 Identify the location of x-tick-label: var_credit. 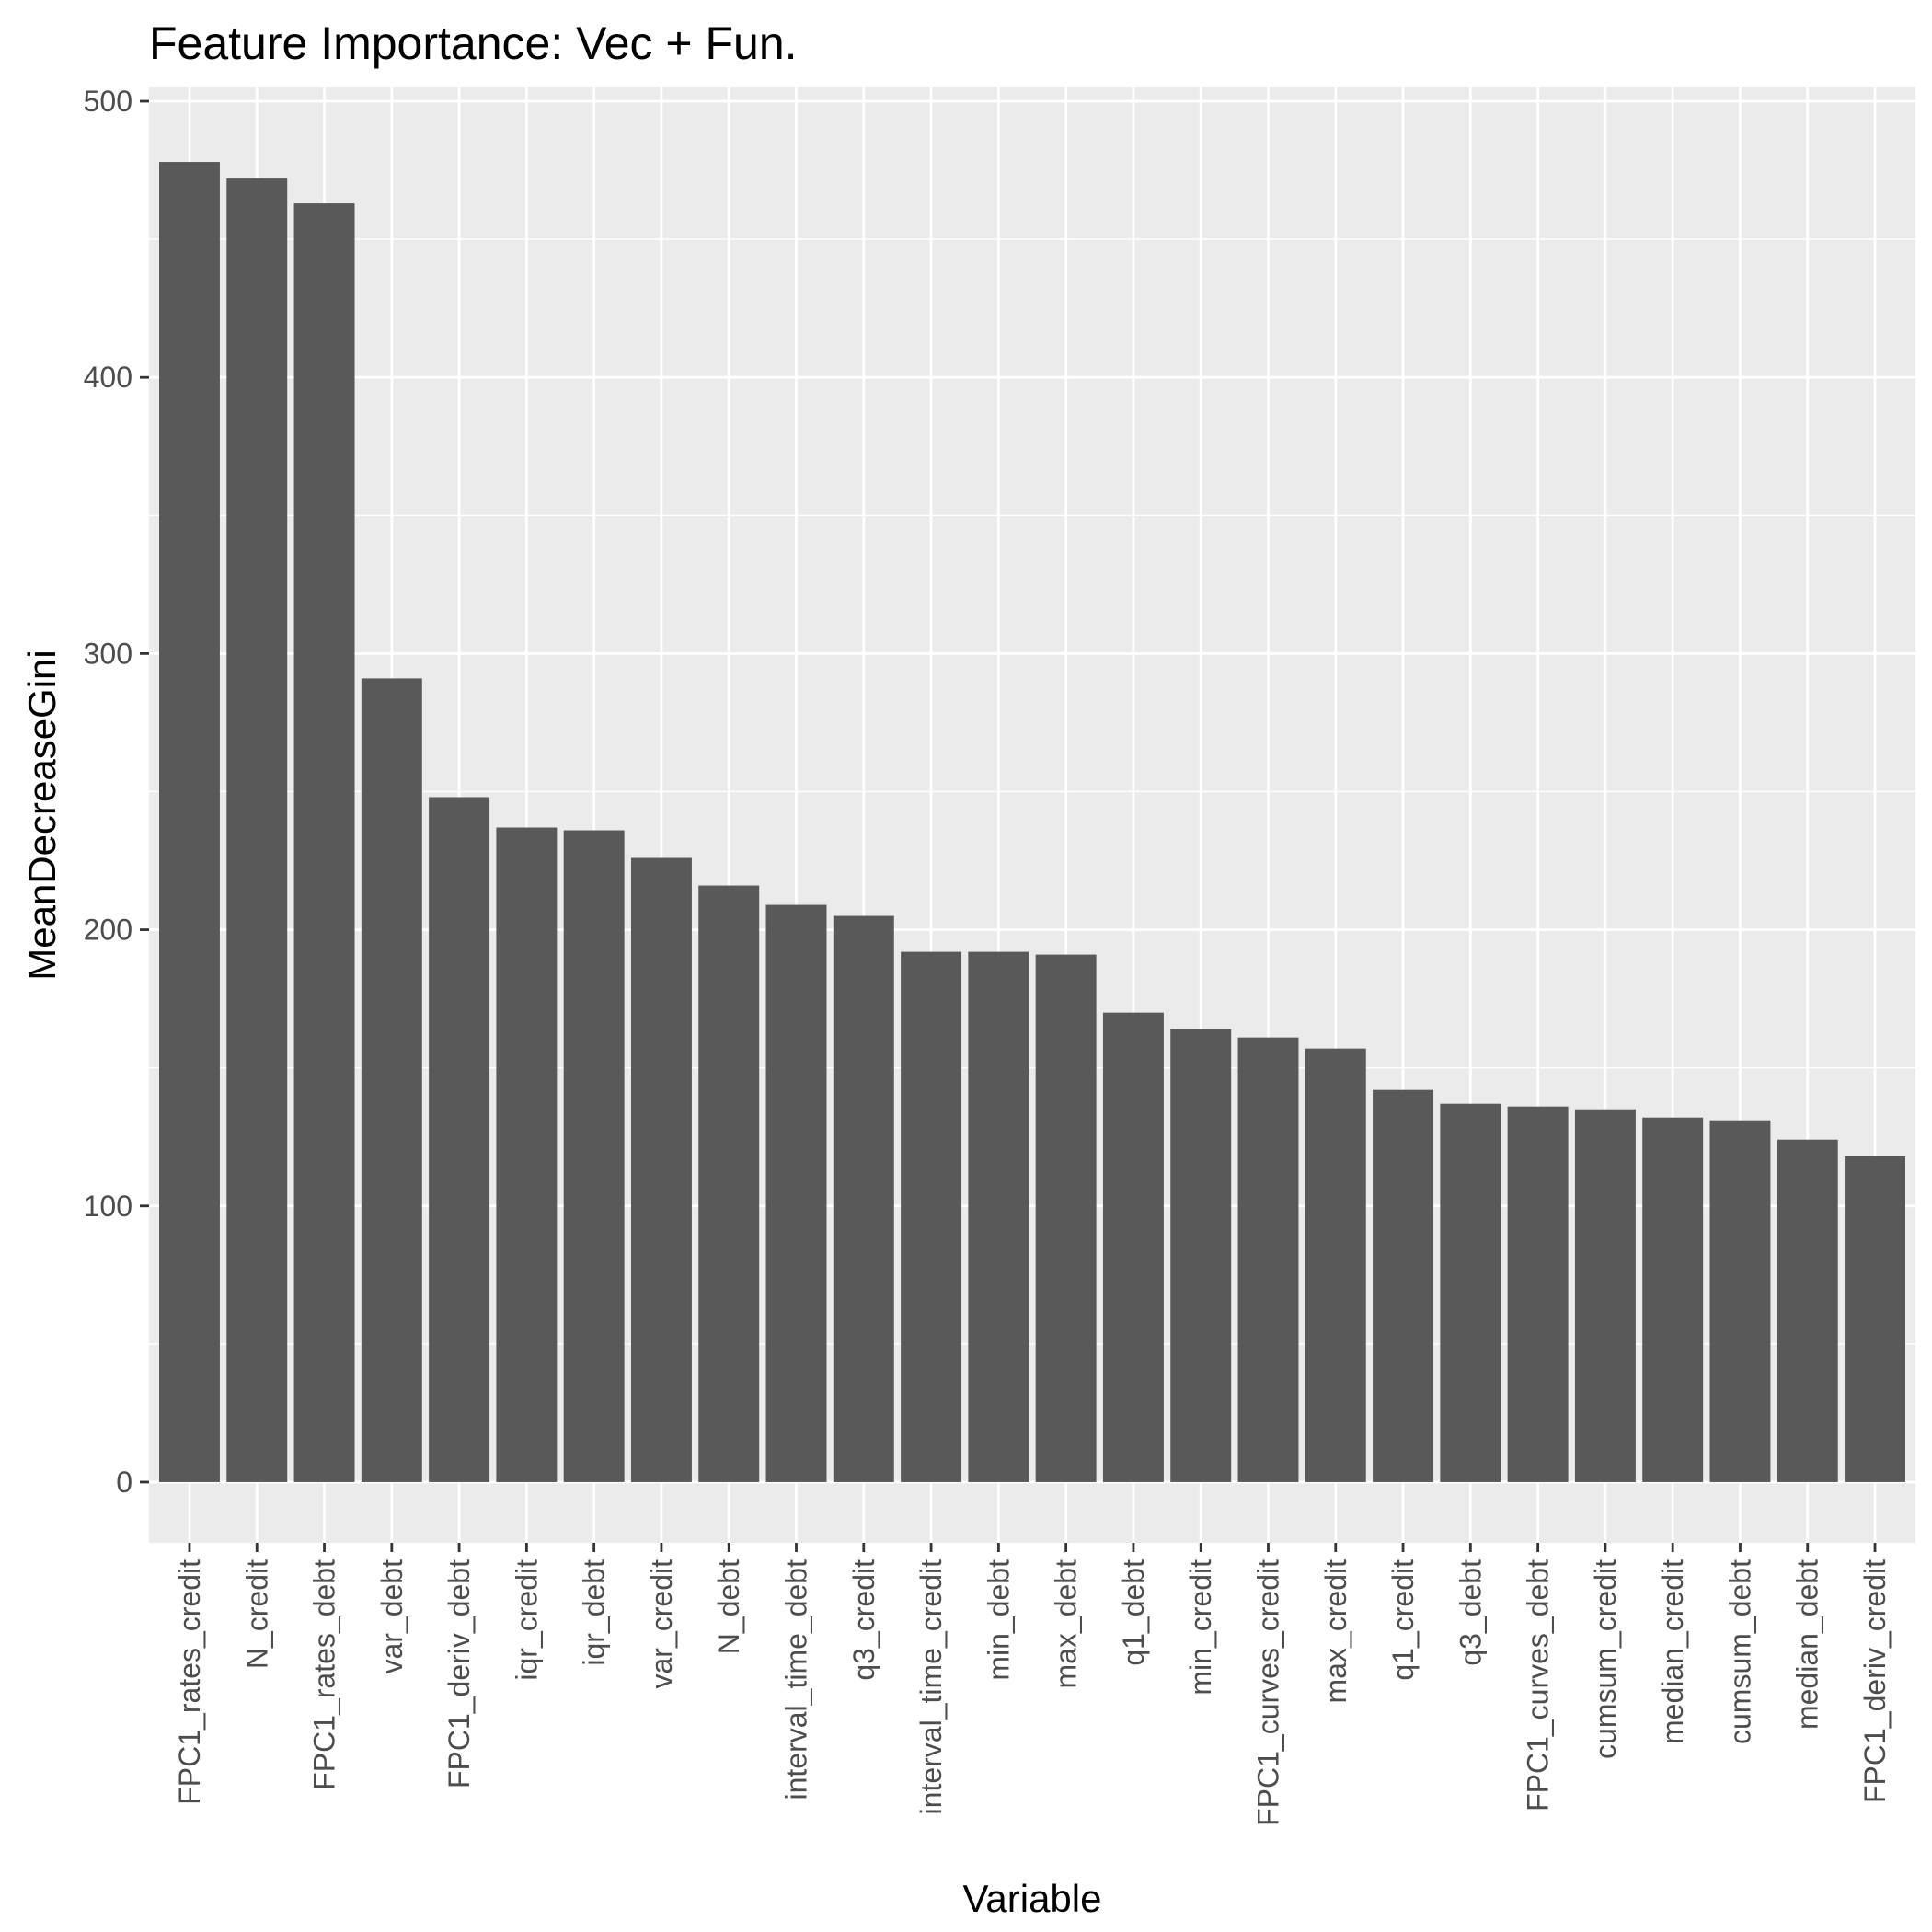
(661, 1624).